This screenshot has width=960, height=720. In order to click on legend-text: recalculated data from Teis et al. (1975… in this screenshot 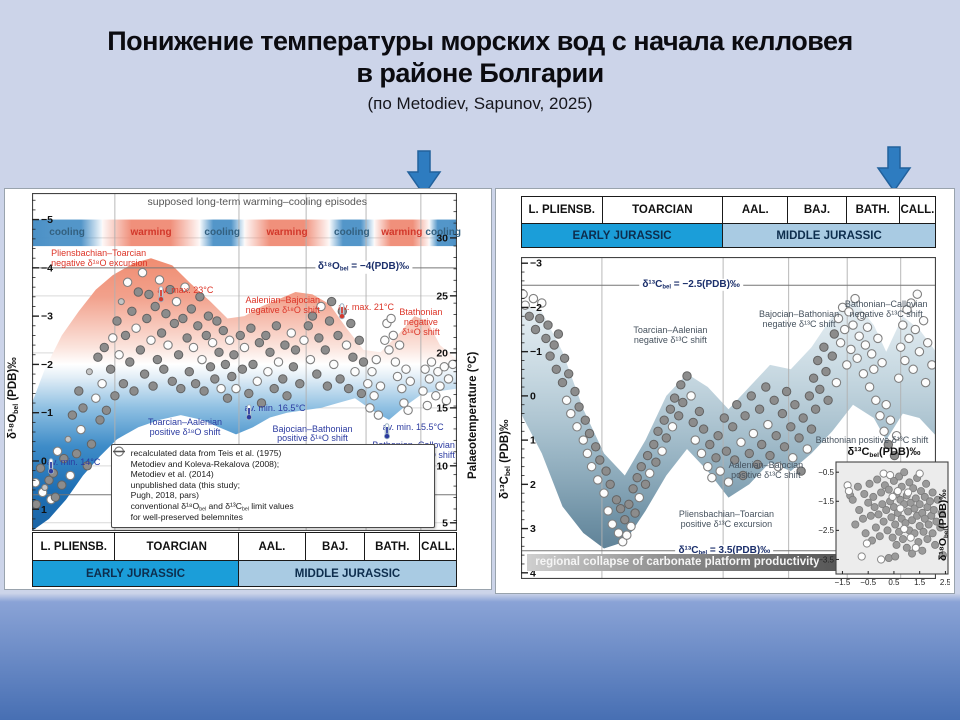, I will do `click(206, 453)`.